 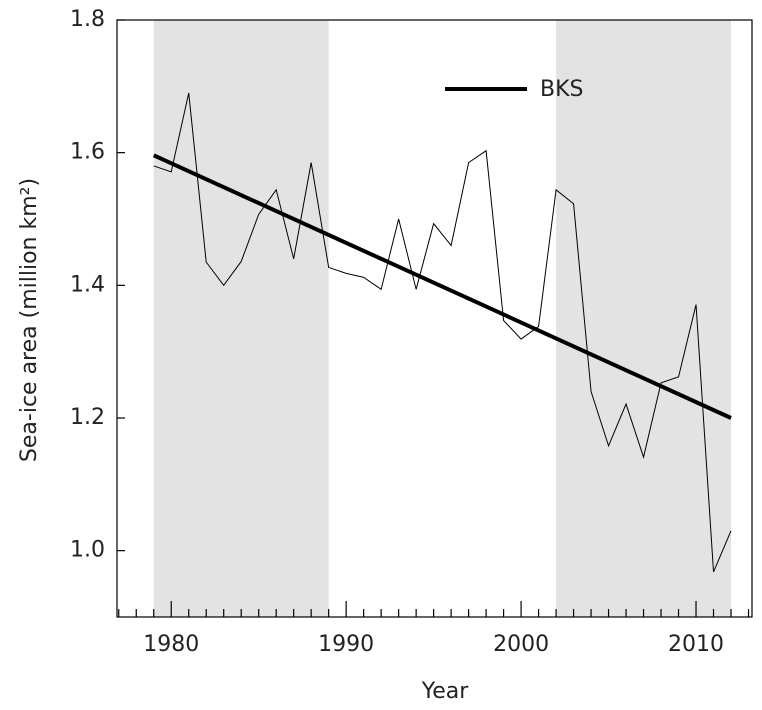 What do you see at coordinates (87, 417) in the screenshot?
I see `y-tick-label: 1.2` at bounding box center [87, 417].